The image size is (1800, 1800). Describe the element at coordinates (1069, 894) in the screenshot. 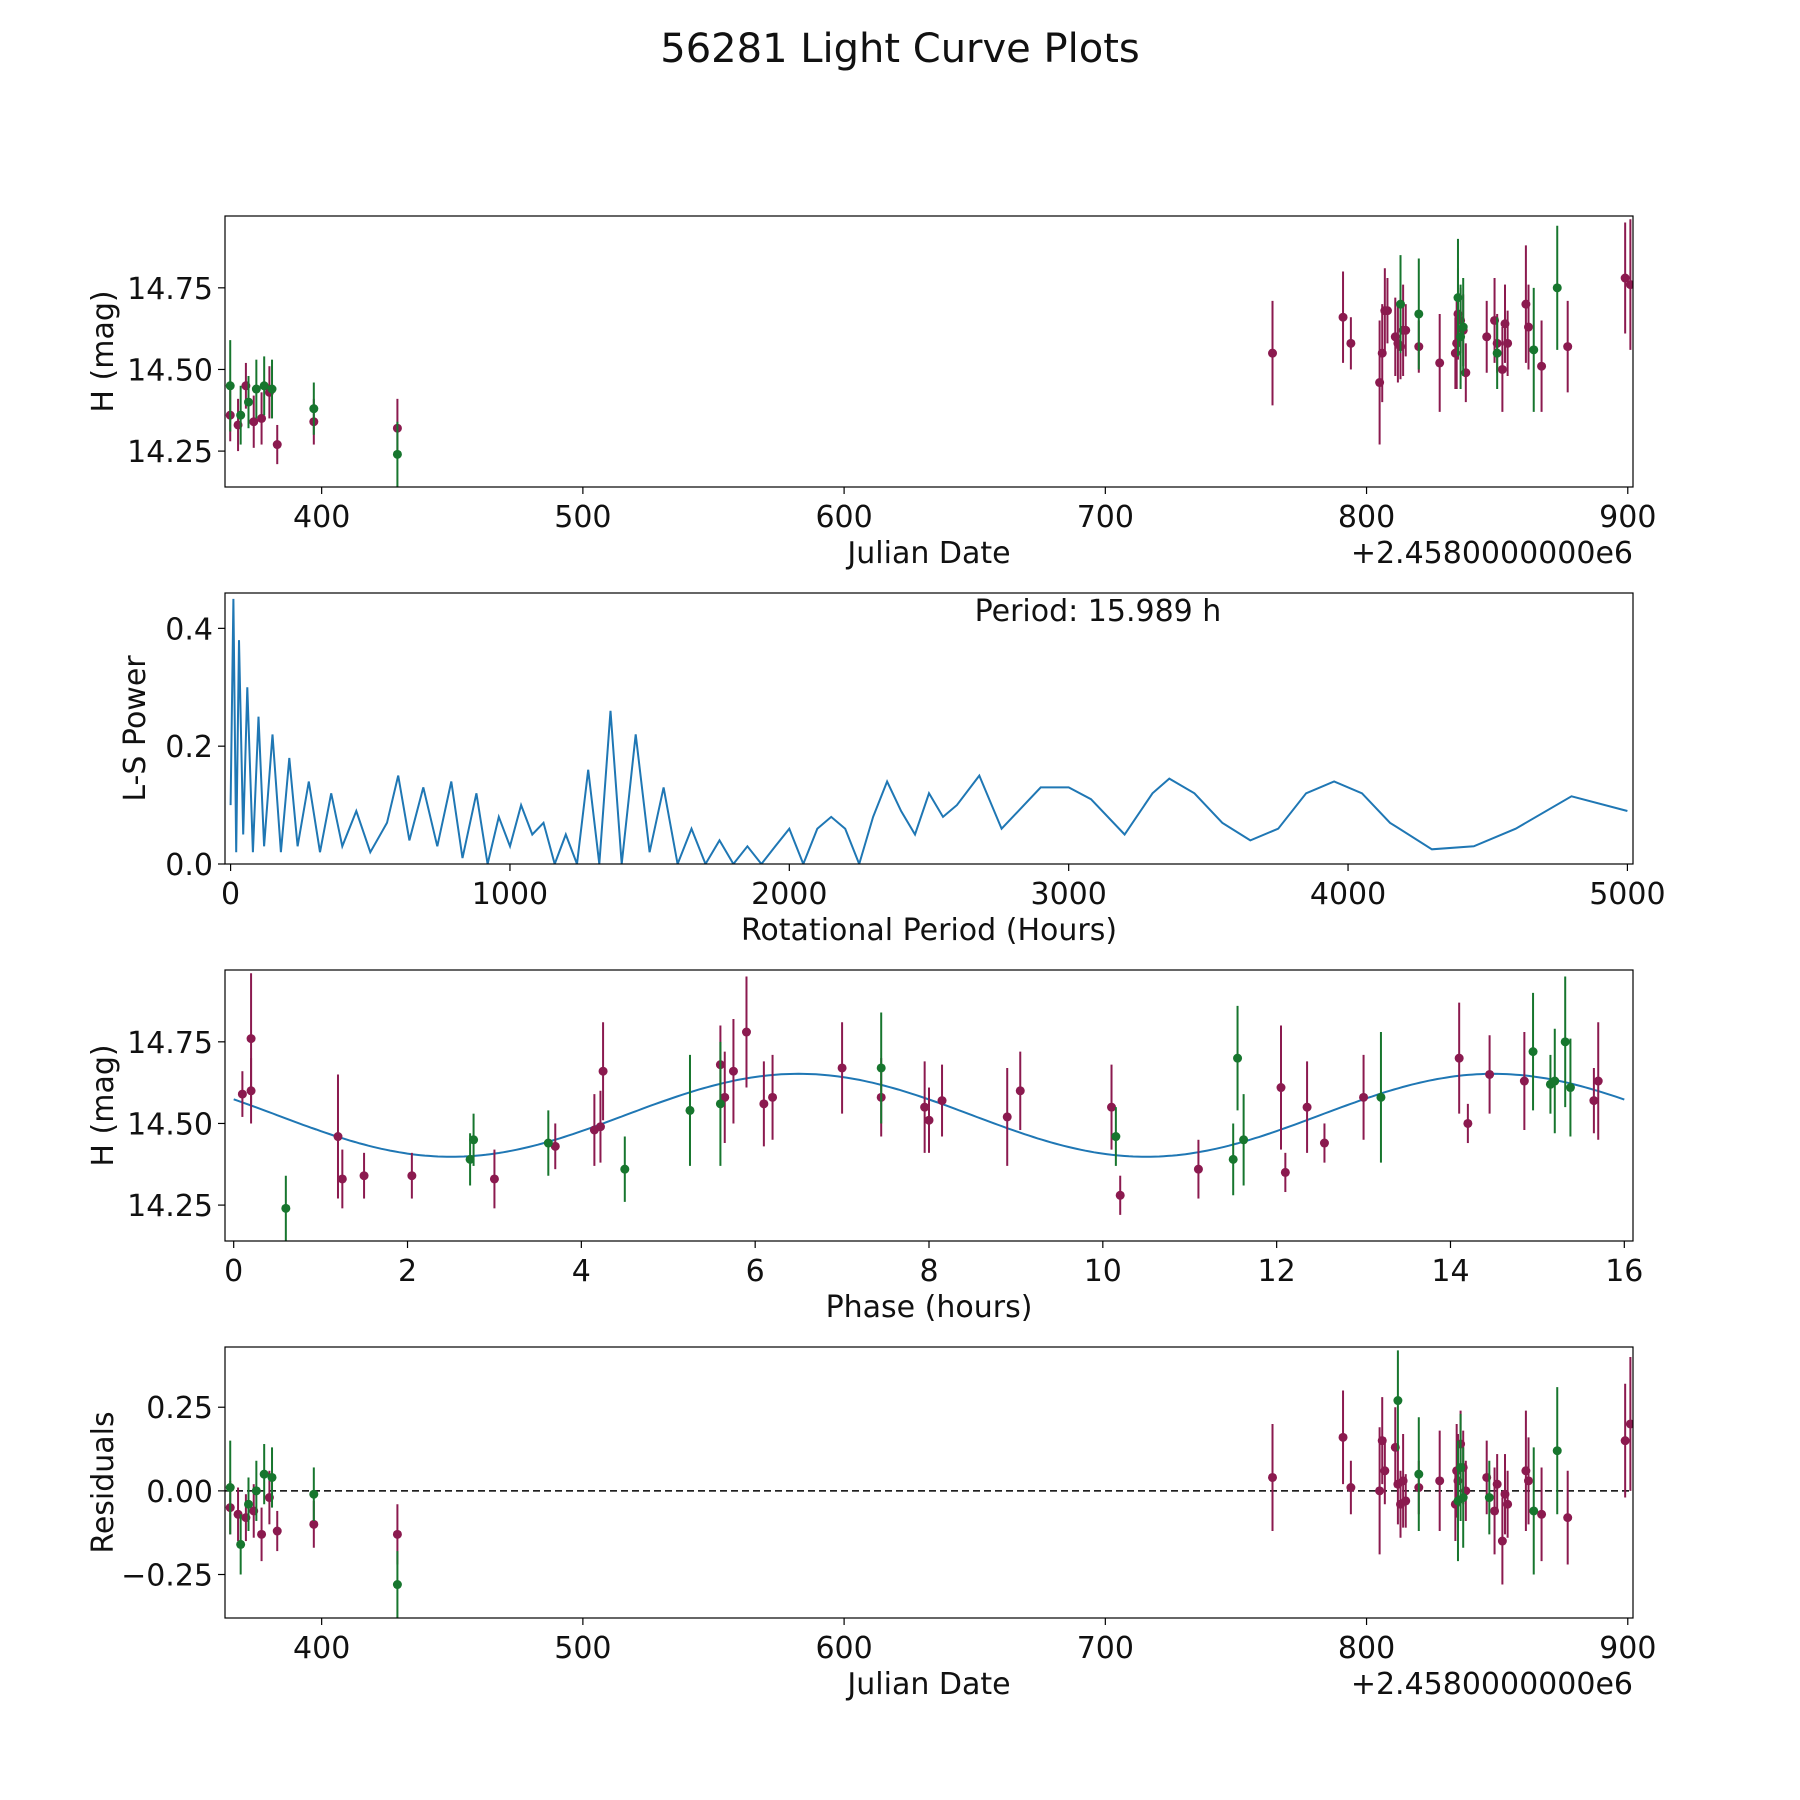

I see `periodogram-xtick-label: 3000` at that location.